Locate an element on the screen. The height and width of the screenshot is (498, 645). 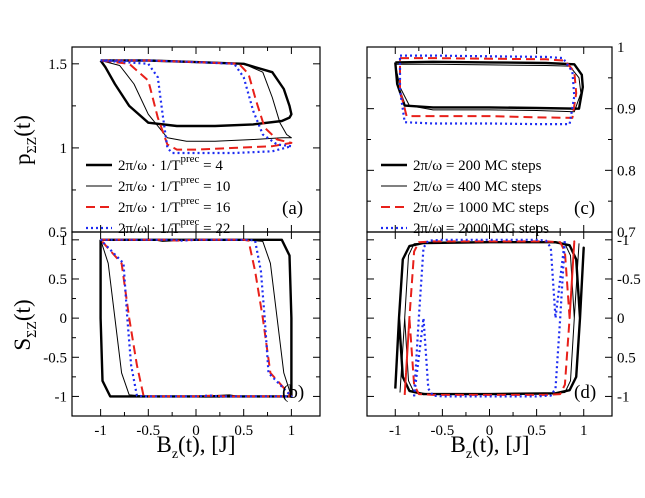
legend-entry-1: 2π/ω · 1/Tprec = 4 is located at coordinates (170, 163).